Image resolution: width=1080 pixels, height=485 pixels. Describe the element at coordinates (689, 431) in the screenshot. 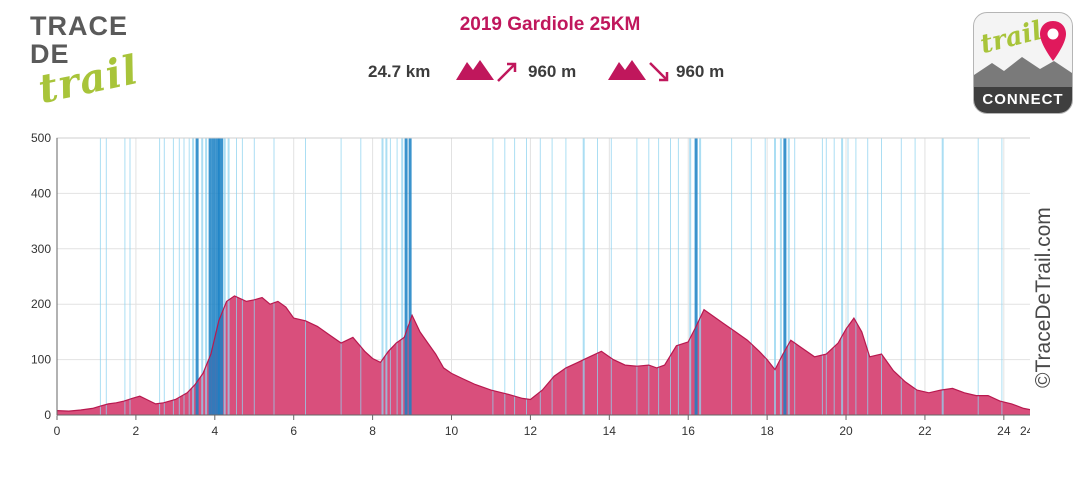

I see `x-tick-label: 16` at that location.